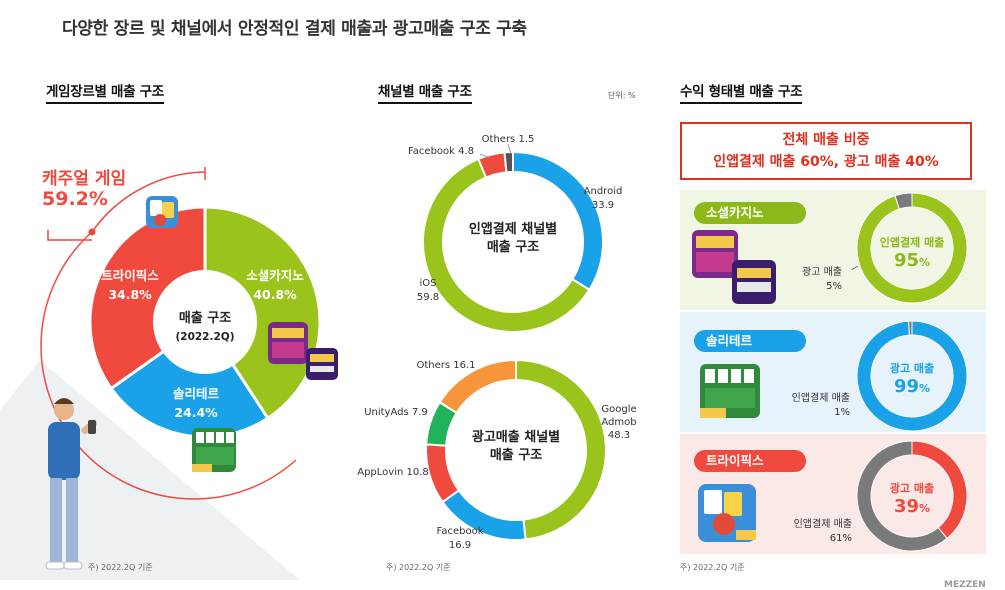  I want to click on ad-center-line1: 광고매출 채널별, so click(516, 437).